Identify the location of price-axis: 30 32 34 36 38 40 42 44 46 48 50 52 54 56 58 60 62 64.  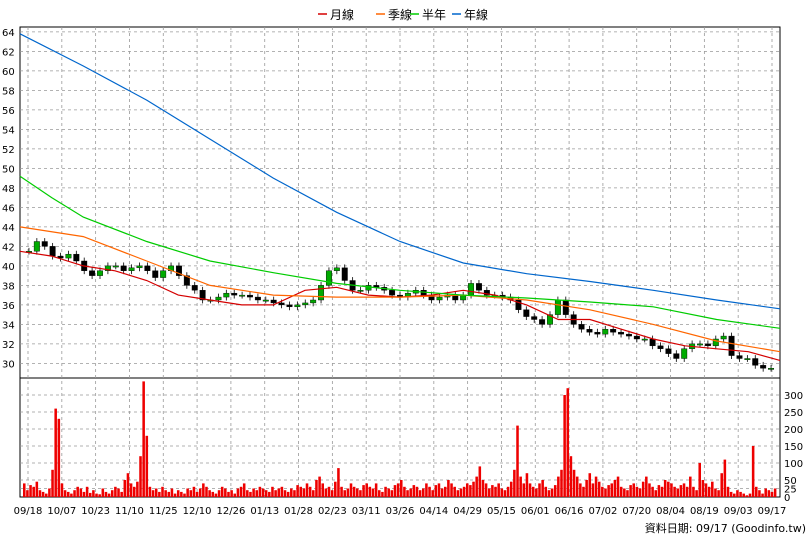
(8, 199).